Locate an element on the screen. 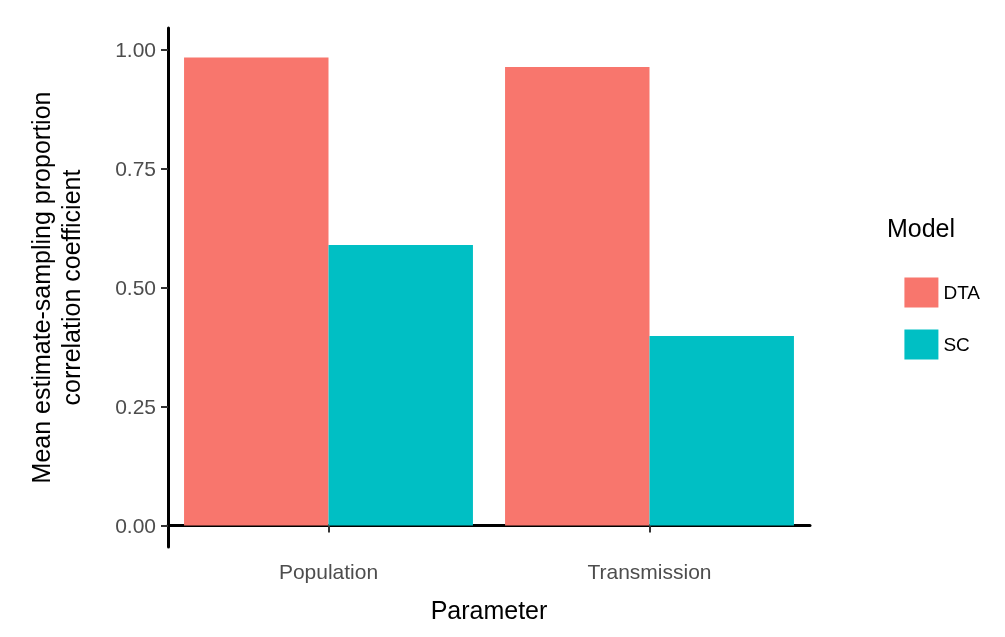 The width and height of the screenshot is (1005, 637). y-tick-label: 0.25 is located at coordinates (135, 407).